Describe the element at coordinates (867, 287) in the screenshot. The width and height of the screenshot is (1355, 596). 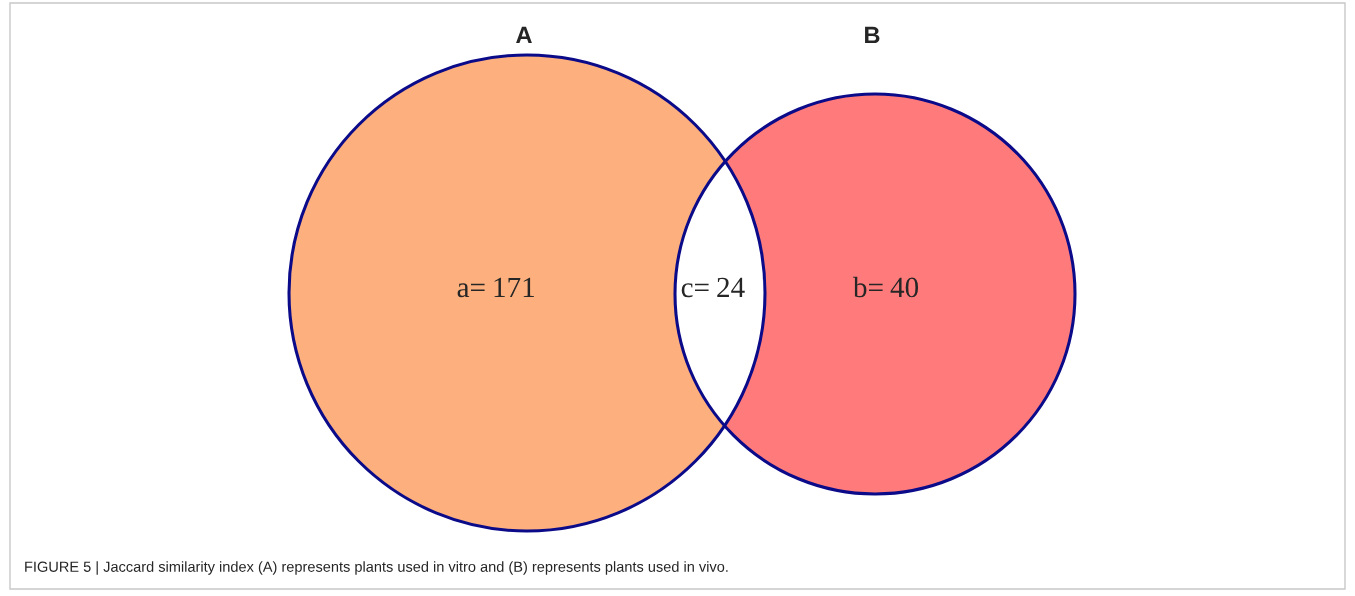
I see `category-label: b=` at that location.